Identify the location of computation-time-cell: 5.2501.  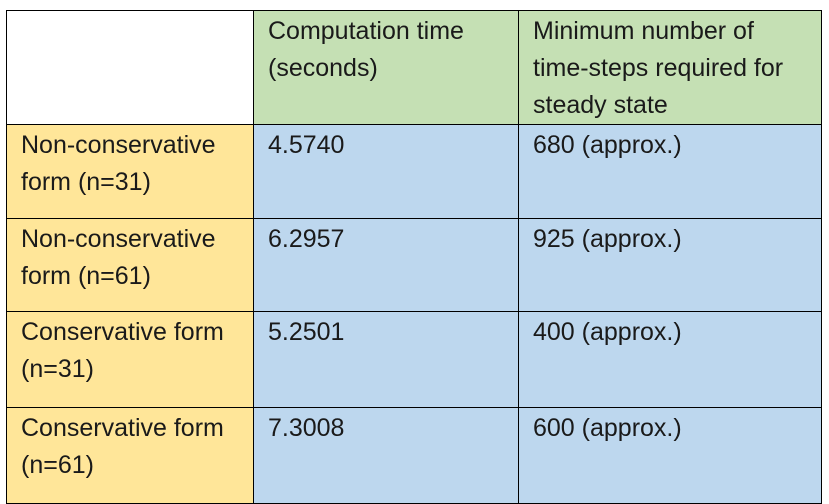
(386, 359).